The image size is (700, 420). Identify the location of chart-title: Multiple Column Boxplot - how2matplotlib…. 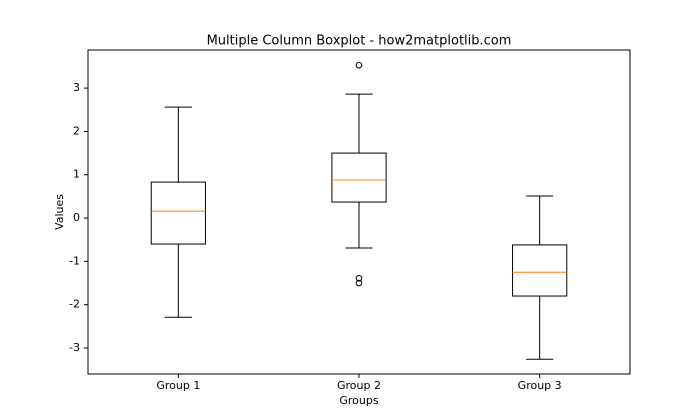
(359, 41).